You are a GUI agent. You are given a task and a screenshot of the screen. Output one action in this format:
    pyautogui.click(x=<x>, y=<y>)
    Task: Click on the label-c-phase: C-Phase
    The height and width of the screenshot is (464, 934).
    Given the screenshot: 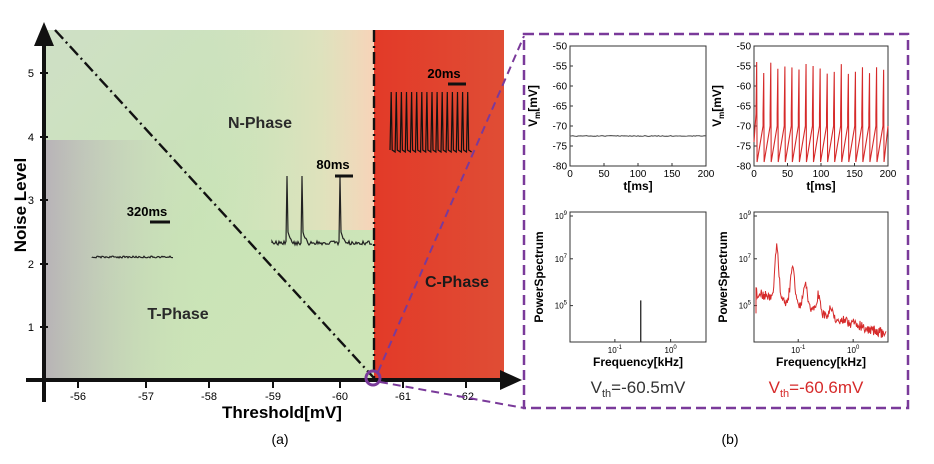 What is the action you would take?
    pyautogui.click(x=457, y=282)
    